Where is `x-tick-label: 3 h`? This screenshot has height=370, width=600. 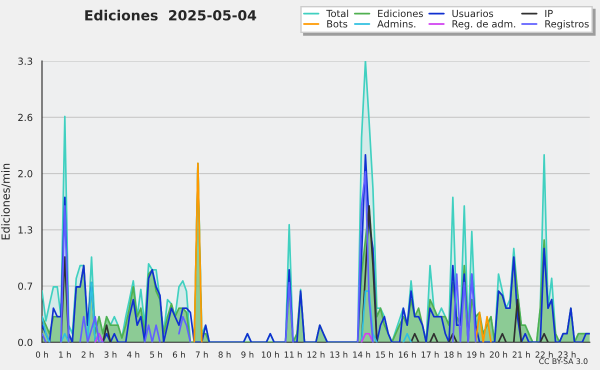
x-tick-label: 3 h is located at coordinates (110, 354).